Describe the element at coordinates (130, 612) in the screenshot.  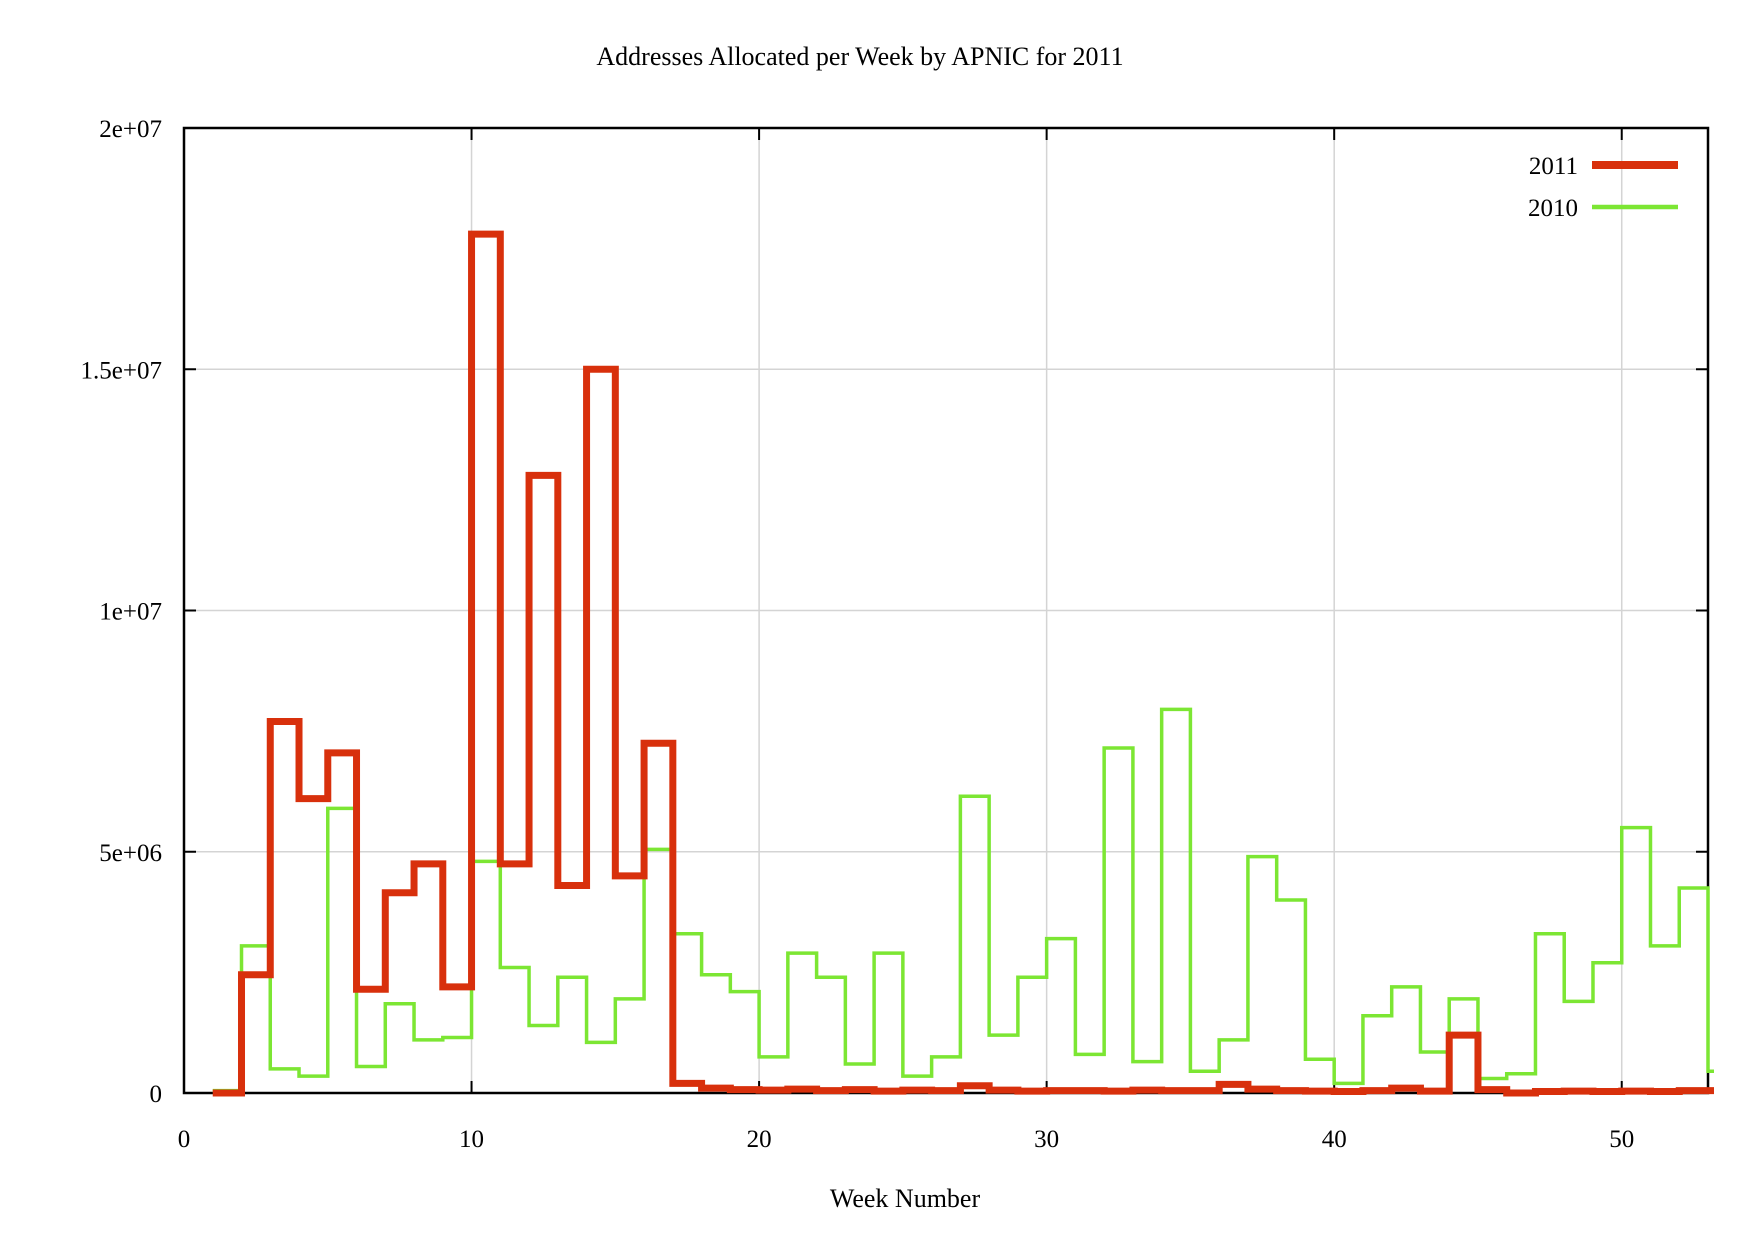
I see `y-tick-label: 1e+07` at that location.